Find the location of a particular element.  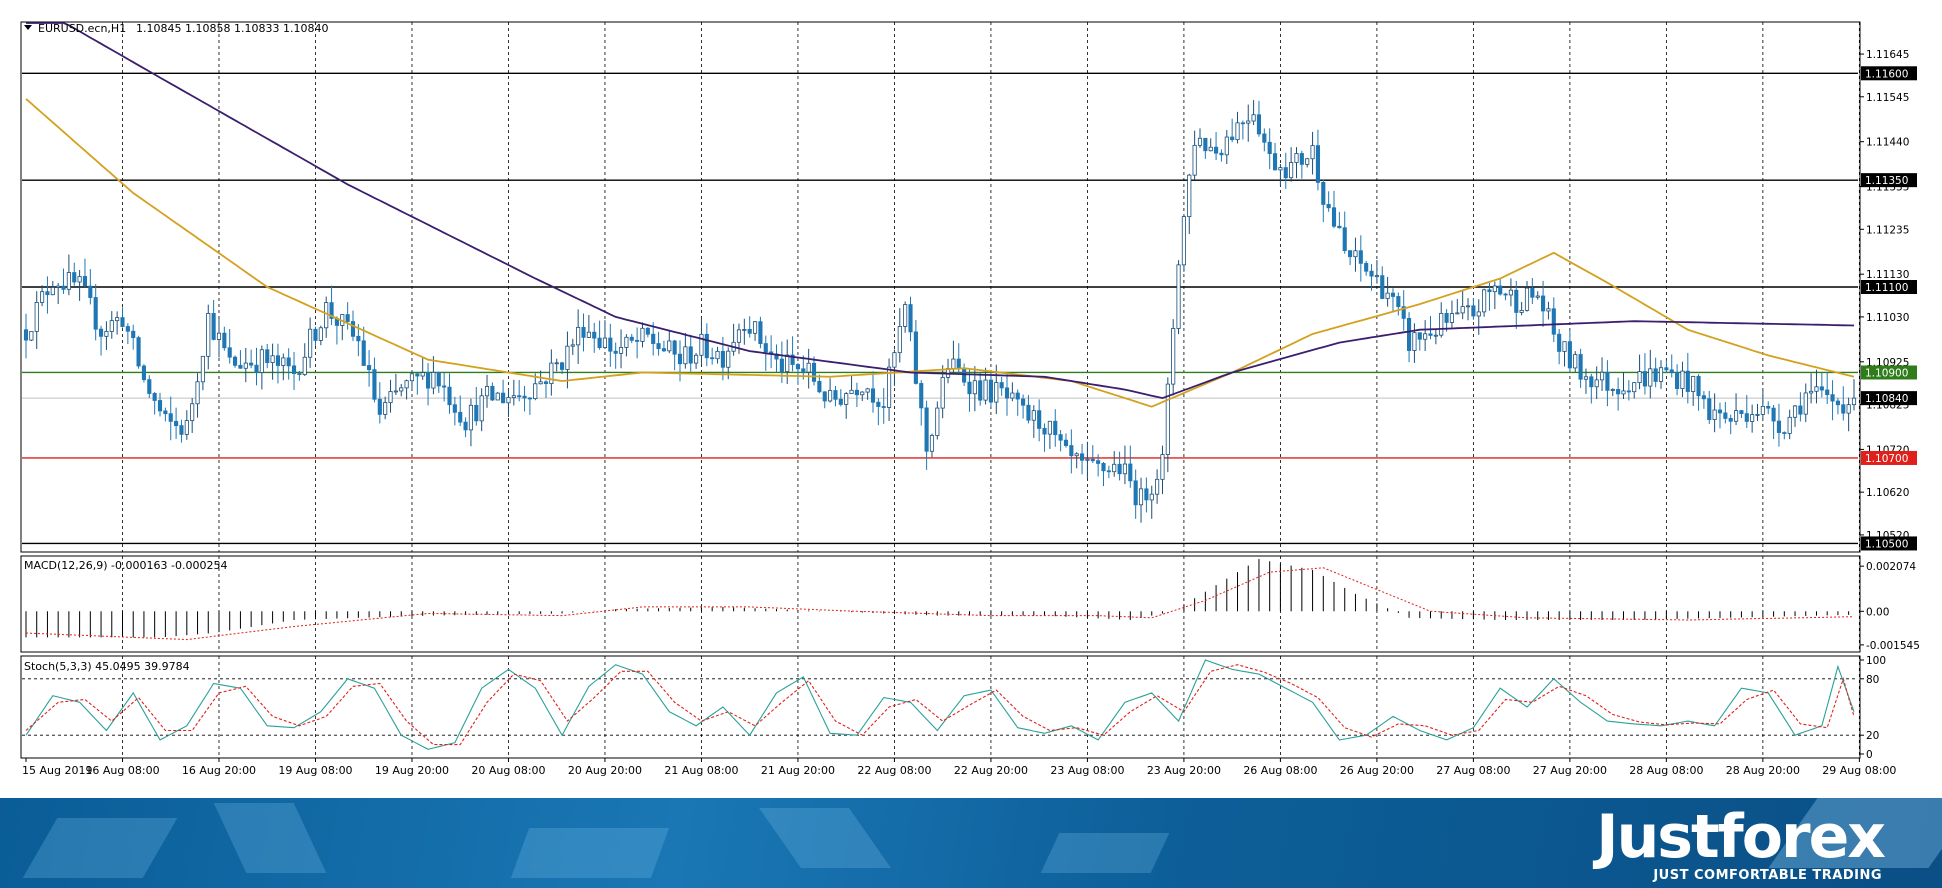

price-tick-label: 1.11235 is located at coordinates (1887, 230).